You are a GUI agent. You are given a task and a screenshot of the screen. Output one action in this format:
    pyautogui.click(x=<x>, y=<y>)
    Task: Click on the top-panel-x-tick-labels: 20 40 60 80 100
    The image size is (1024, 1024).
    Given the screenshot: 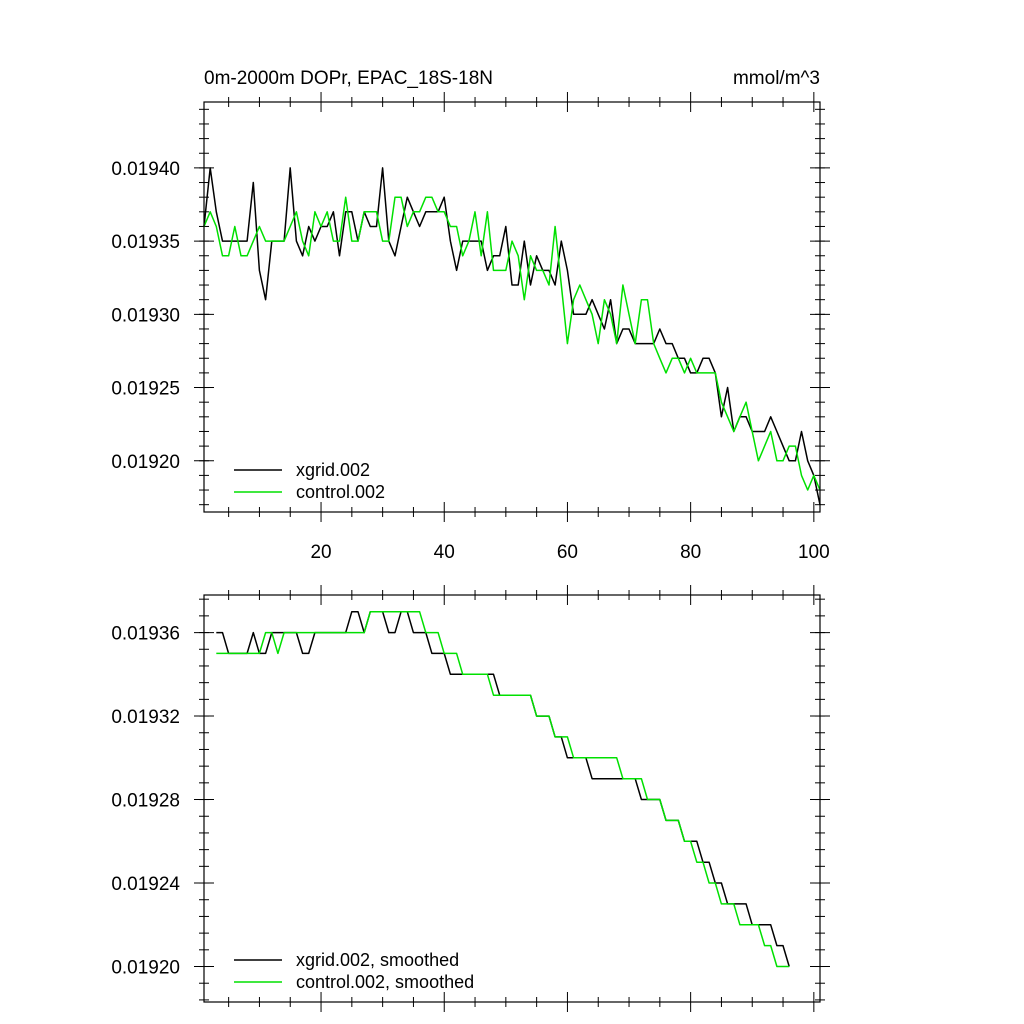 What is the action you would take?
    pyautogui.click(x=569, y=552)
    